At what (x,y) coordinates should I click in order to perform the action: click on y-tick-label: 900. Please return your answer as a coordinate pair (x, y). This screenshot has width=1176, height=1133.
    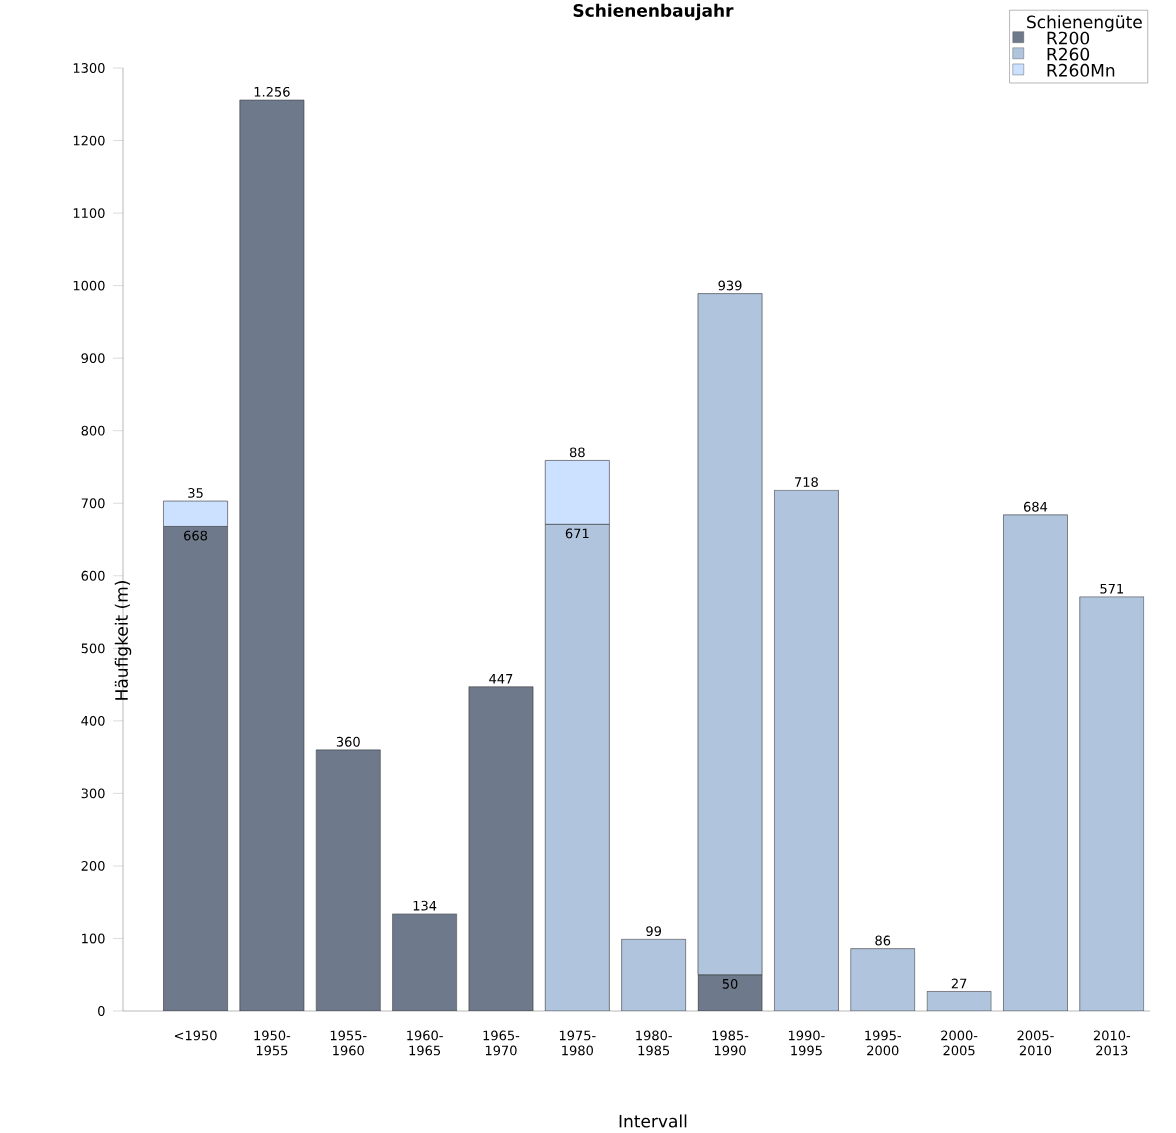
    Looking at the image, I should click on (93, 358).